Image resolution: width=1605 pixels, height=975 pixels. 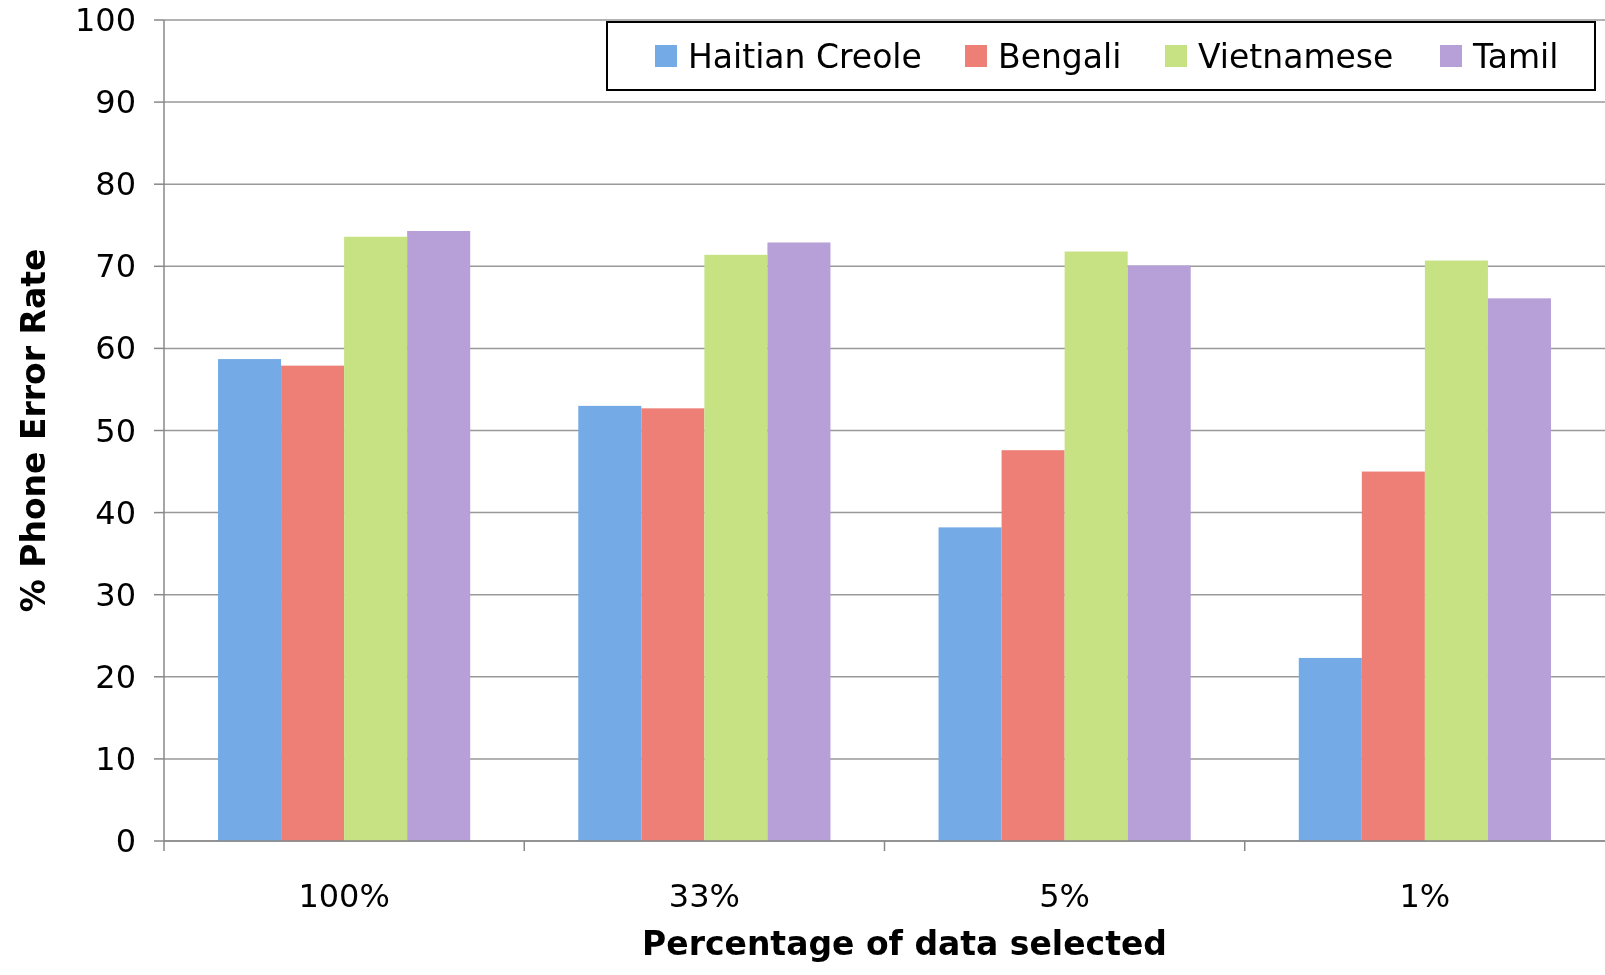 What do you see at coordinates (704, 896) in the screenshot?
I see `x-tick-label: 33%` at bounding box center [704, 896].